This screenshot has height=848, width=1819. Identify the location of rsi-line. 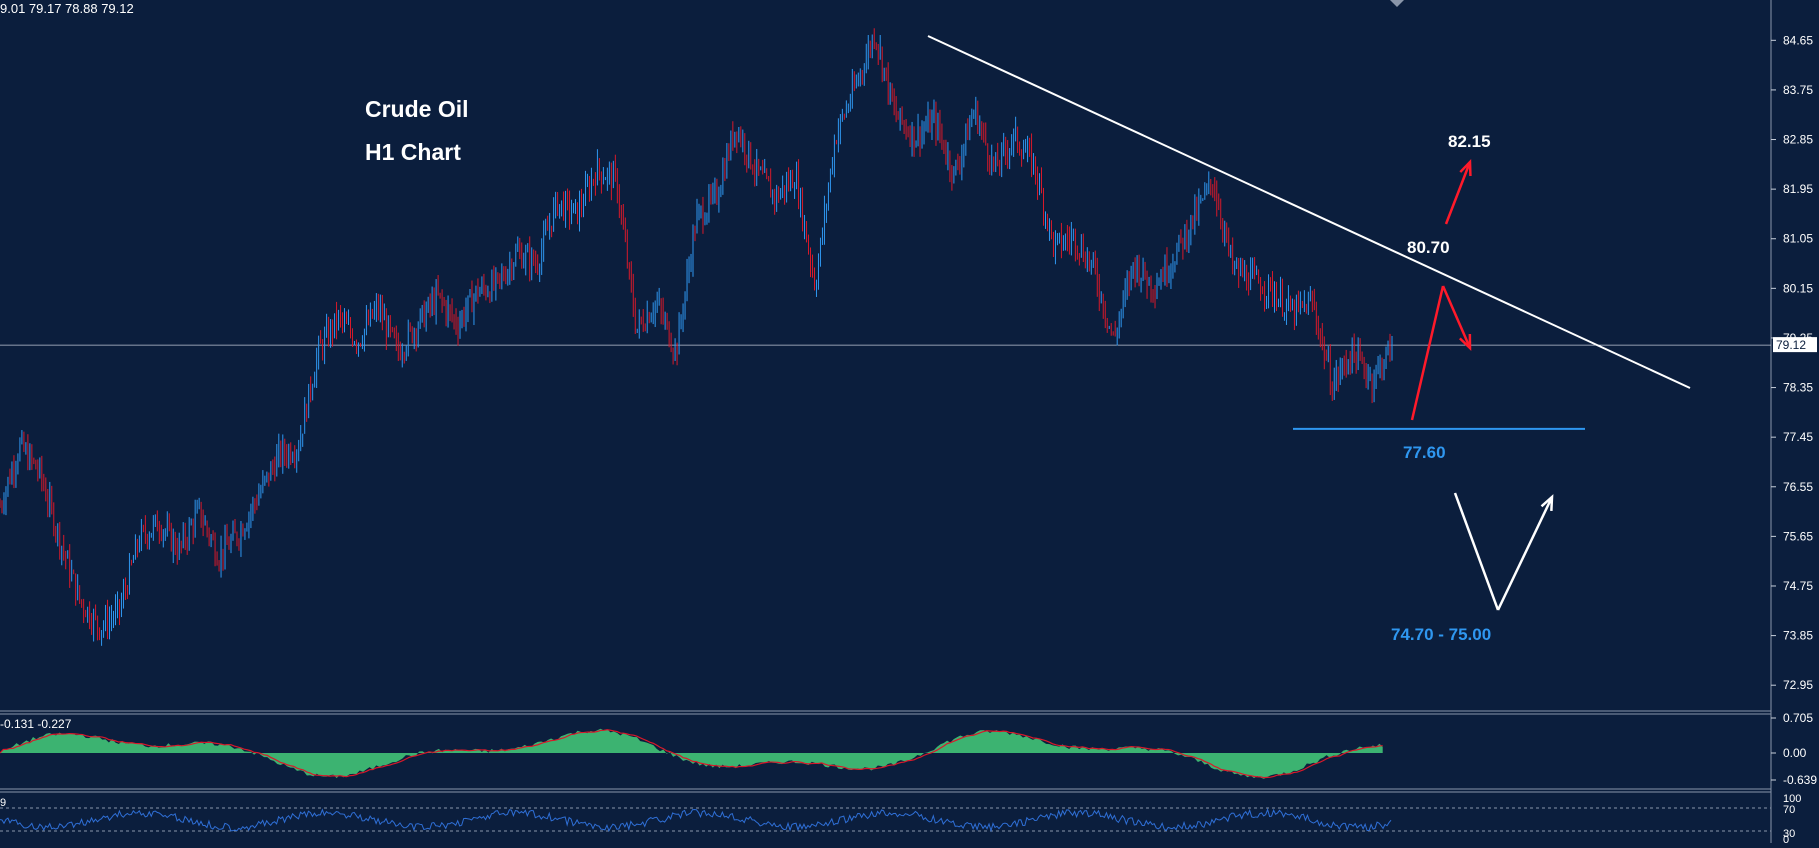
(696, 820).